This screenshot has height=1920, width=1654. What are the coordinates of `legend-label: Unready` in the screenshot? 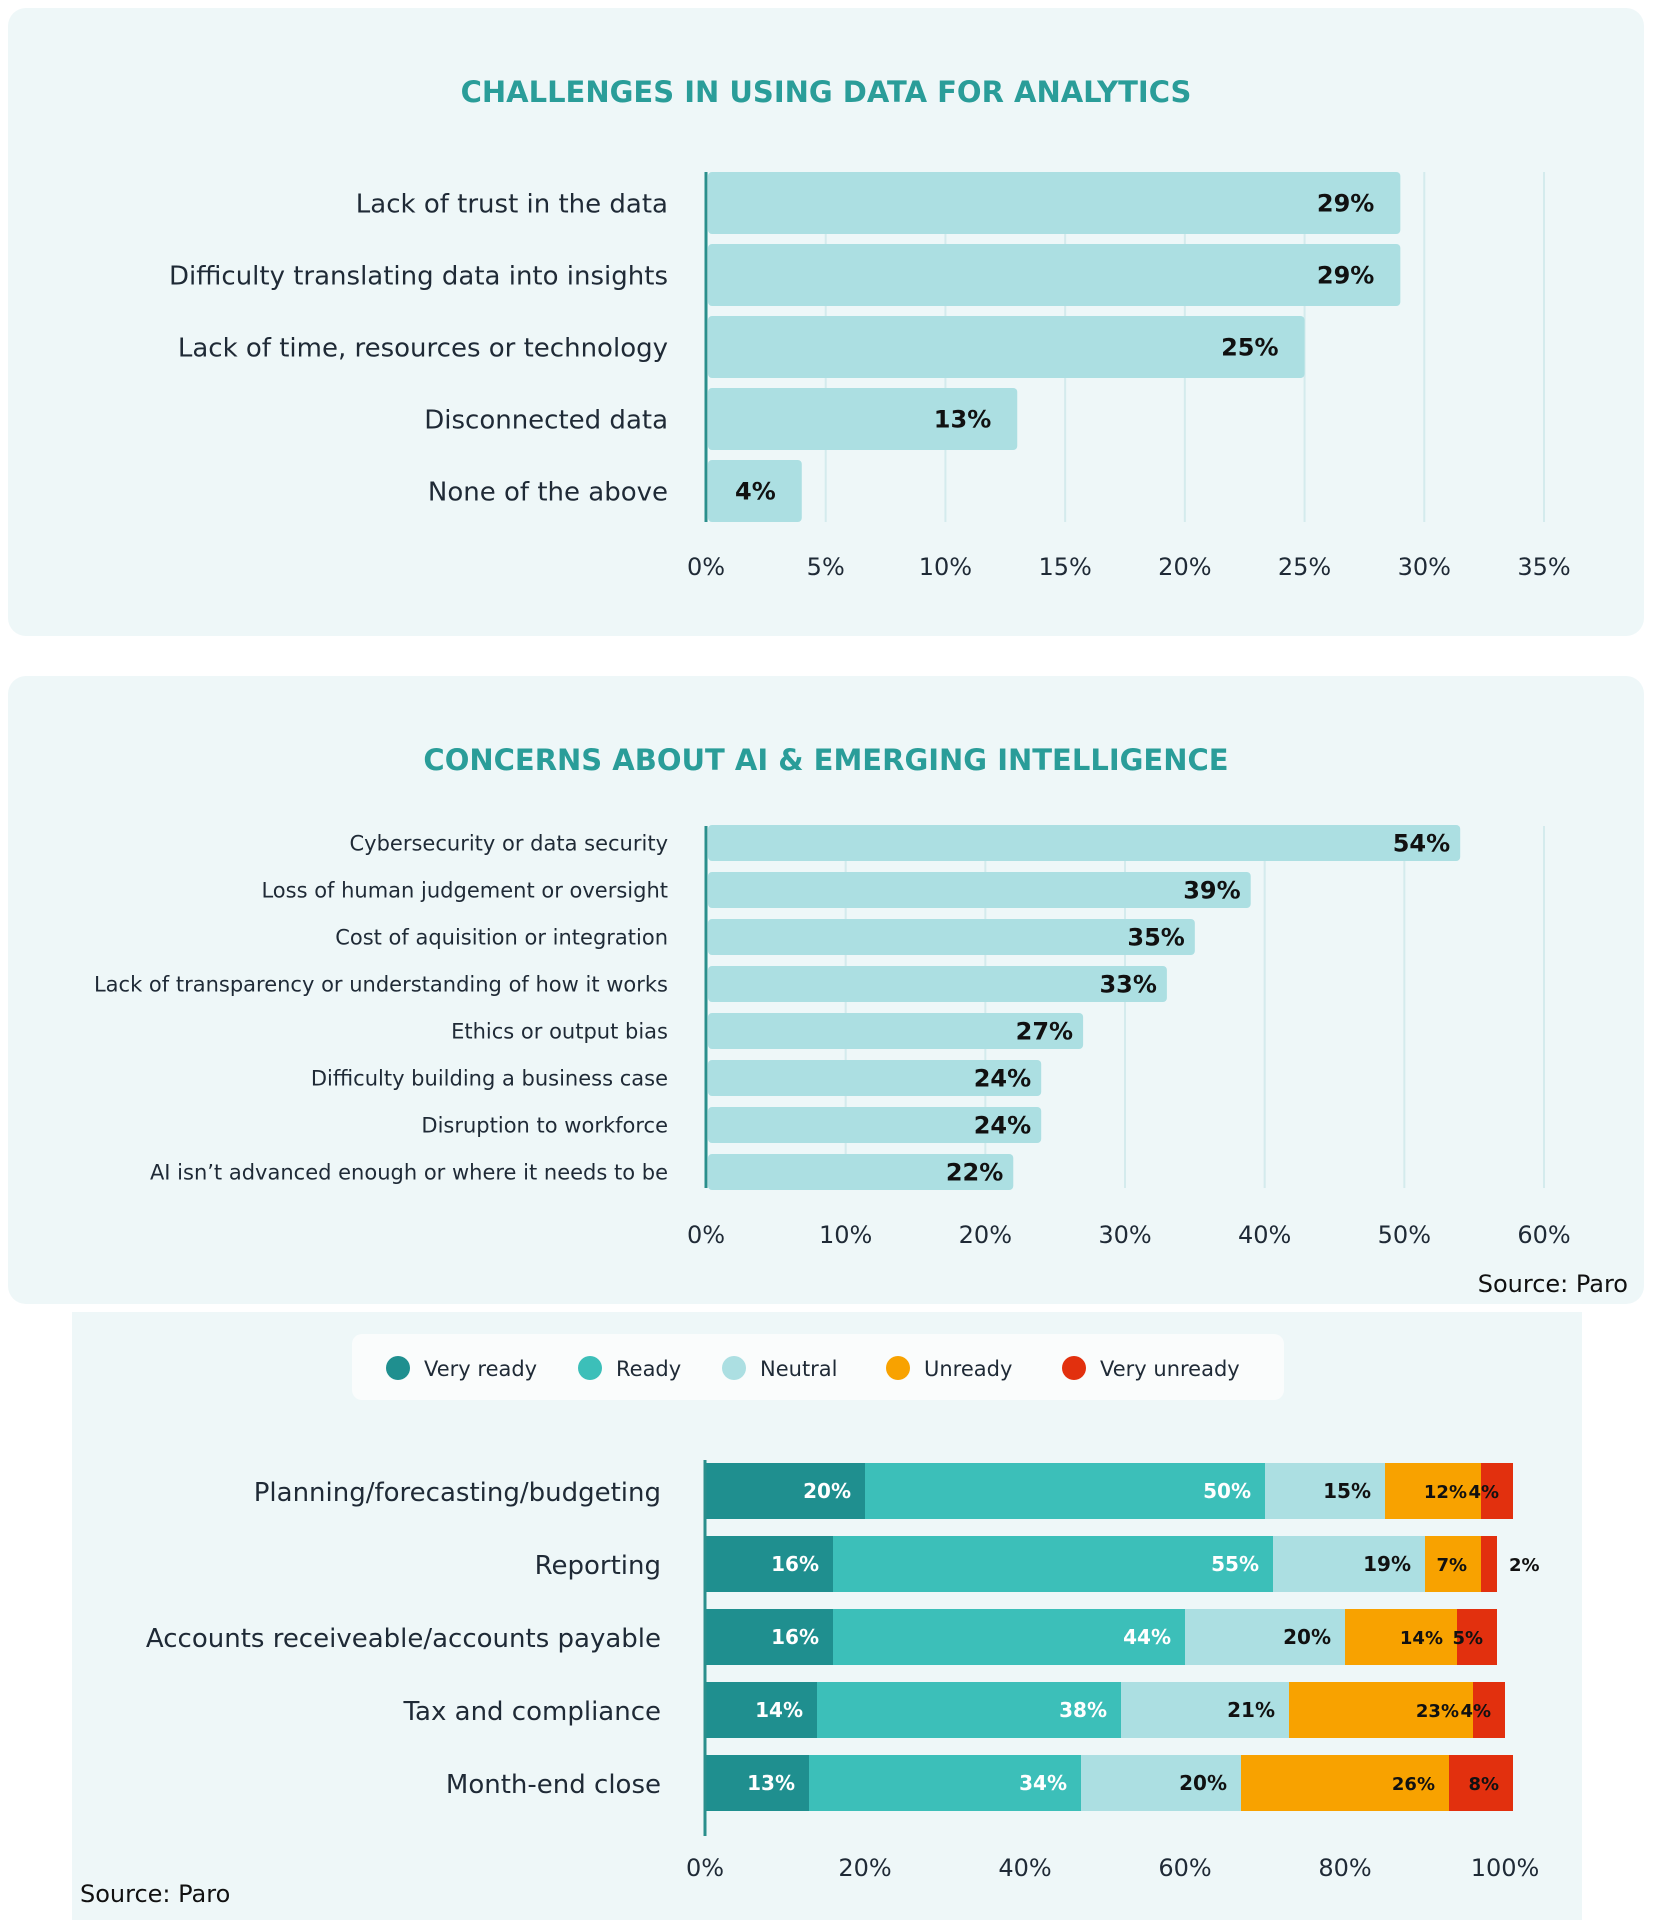 It's located at (968, 1369).